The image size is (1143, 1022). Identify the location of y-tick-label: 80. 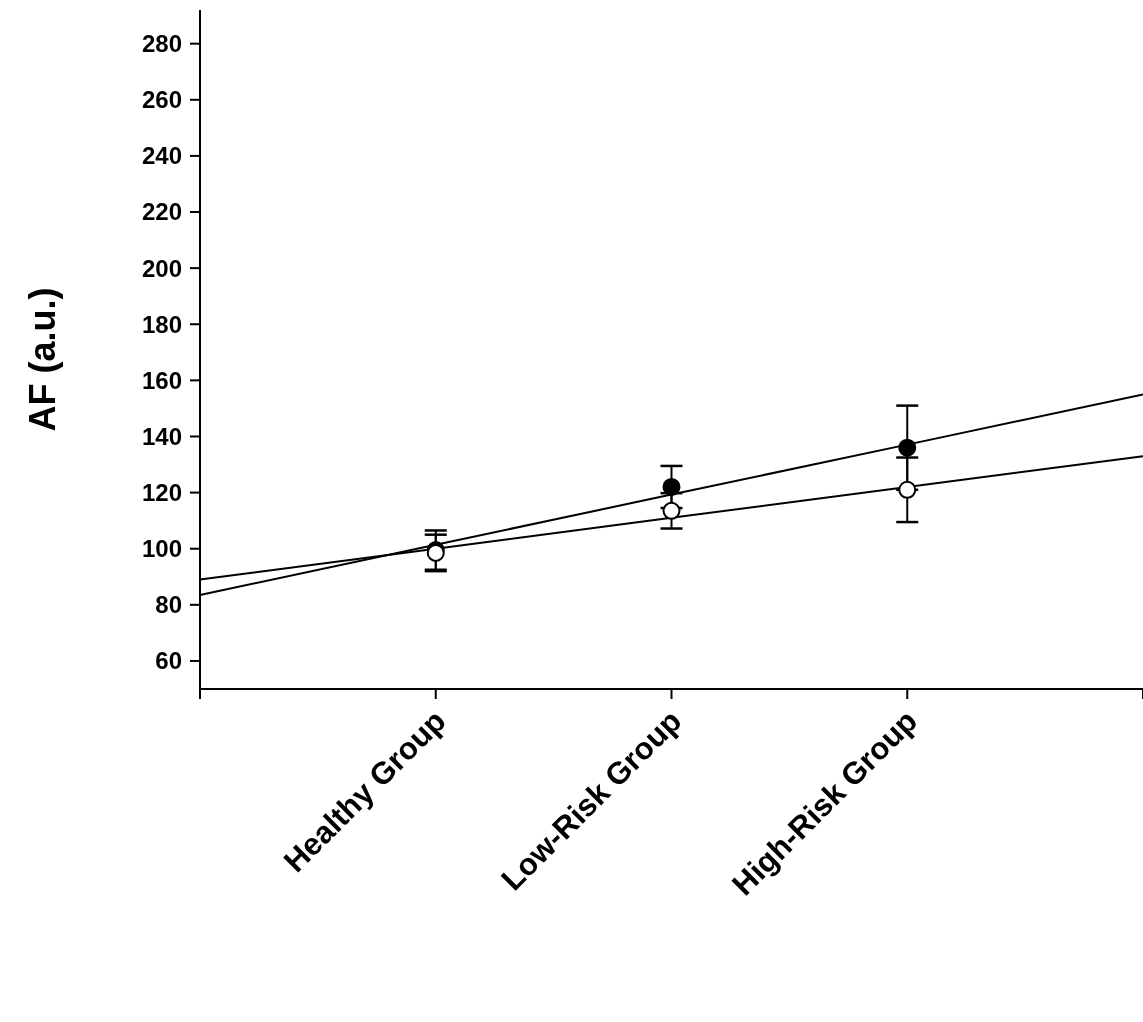
(168, 605).